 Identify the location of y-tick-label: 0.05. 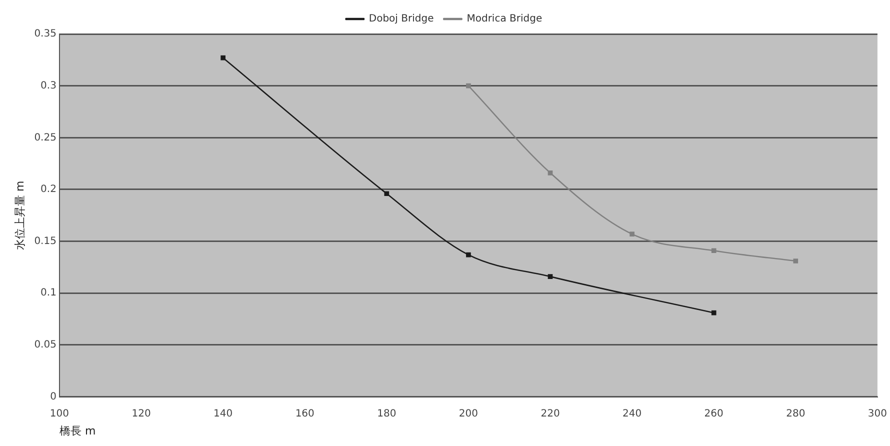
(45, 345).